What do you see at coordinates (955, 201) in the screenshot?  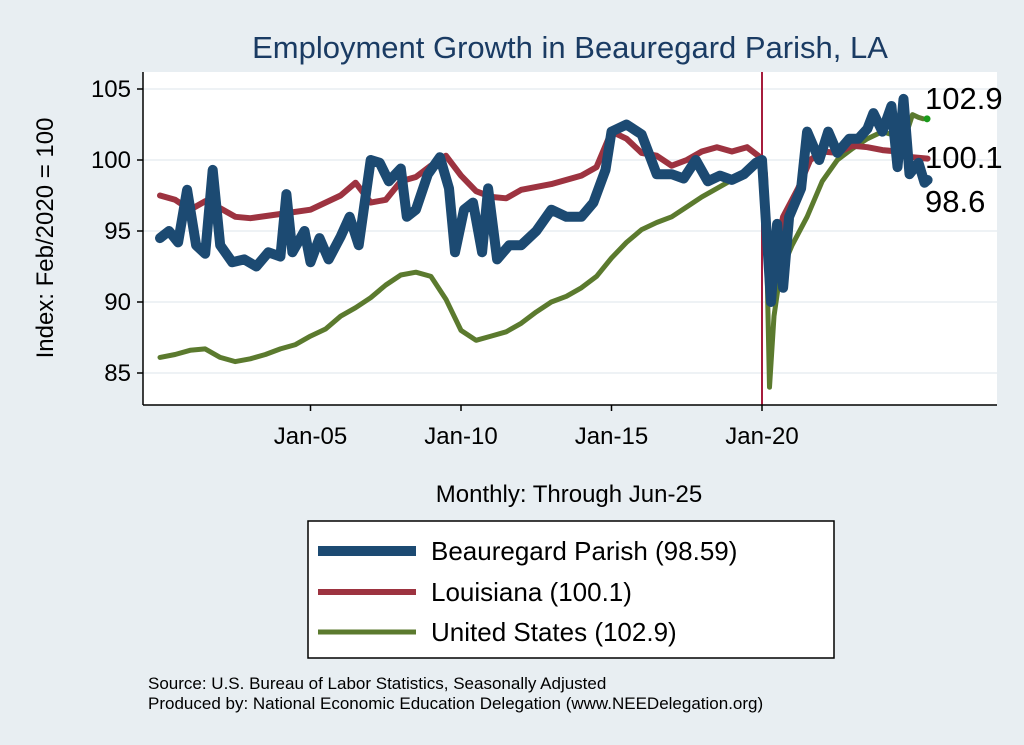 I see `end-label-0: 98.6` at bounding box center [955, 201].